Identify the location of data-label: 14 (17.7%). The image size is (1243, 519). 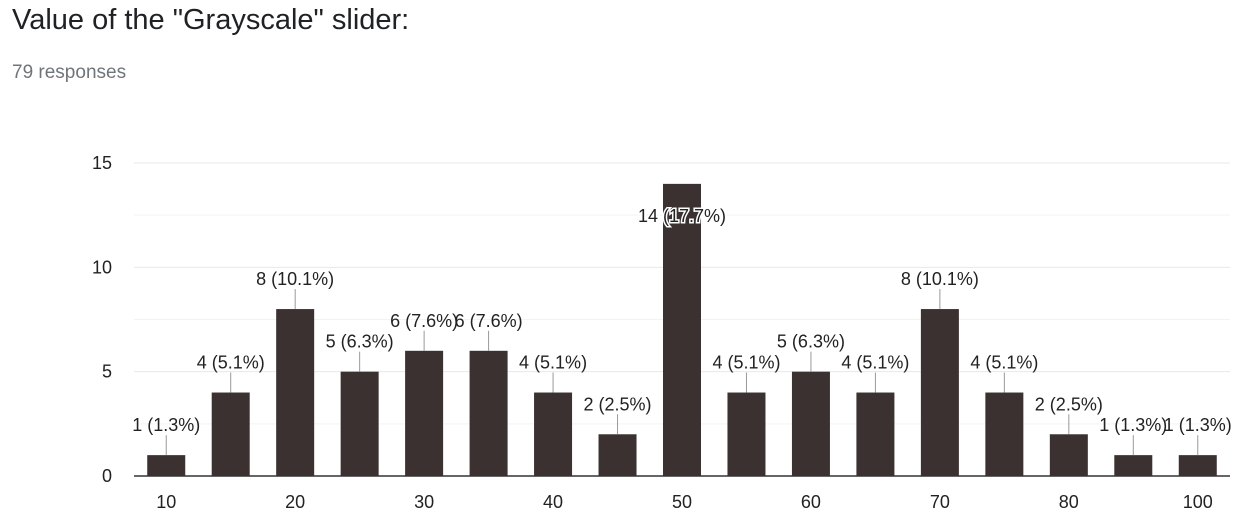
(682, 216).